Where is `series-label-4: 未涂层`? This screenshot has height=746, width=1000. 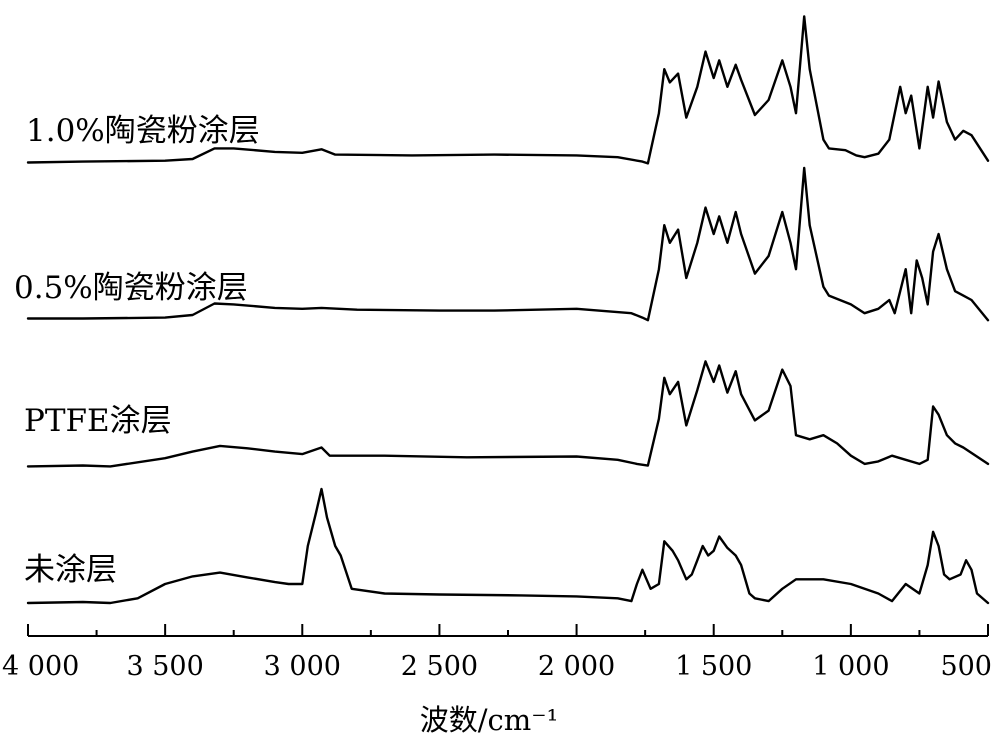
series-label-4: 未涂层 is located at coordinates (70, 570).